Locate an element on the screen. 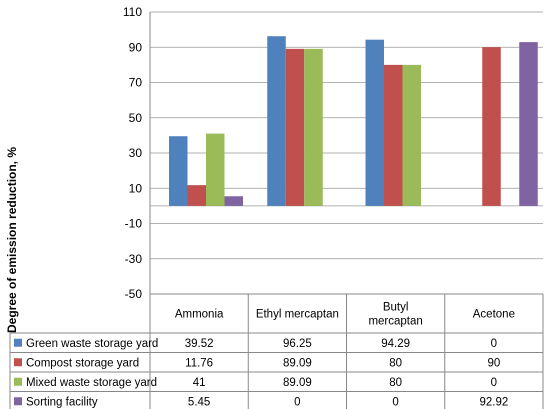 This screenshot has height=409, width=550. y-tick-labels: 110 90 70 50 30 10 -10 -30 -50 is located at coordinates (132, 153).